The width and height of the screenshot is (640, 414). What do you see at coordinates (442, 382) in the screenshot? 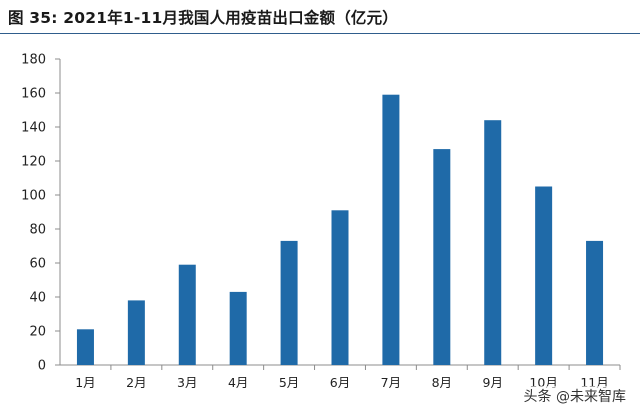
I see `x-tick-label: 8月` at bounding box center [442, 382].